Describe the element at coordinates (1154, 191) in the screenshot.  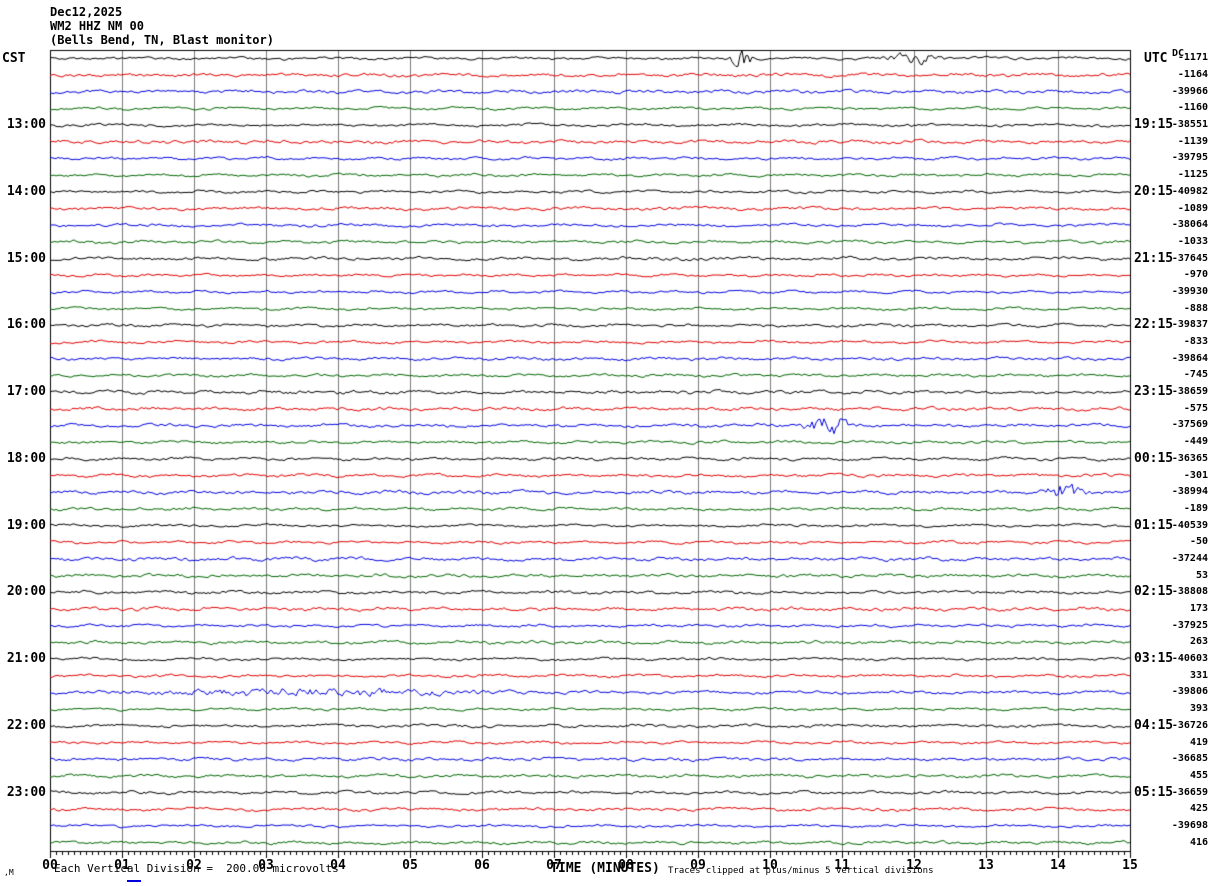
I see `hour-label-right: 20:15` at that location.